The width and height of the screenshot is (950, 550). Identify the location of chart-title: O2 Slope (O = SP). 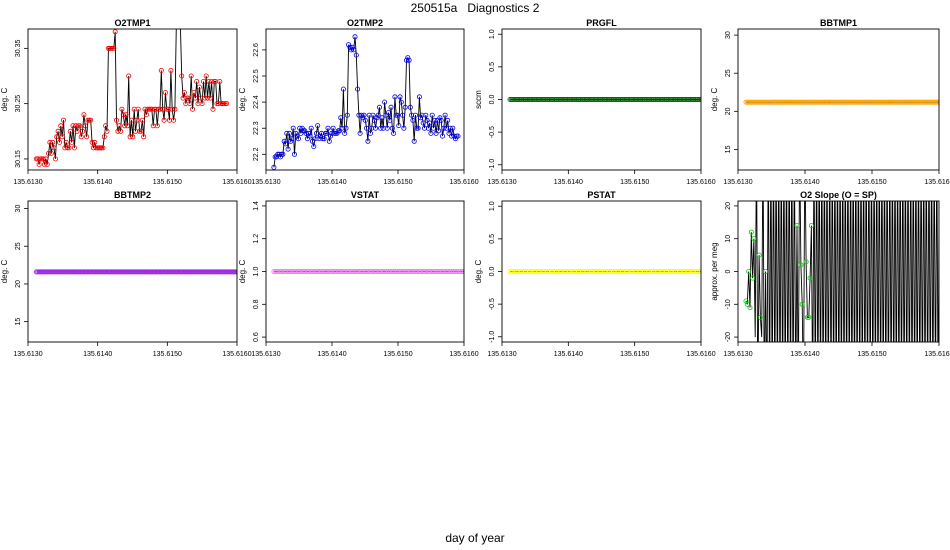
(838, 195).